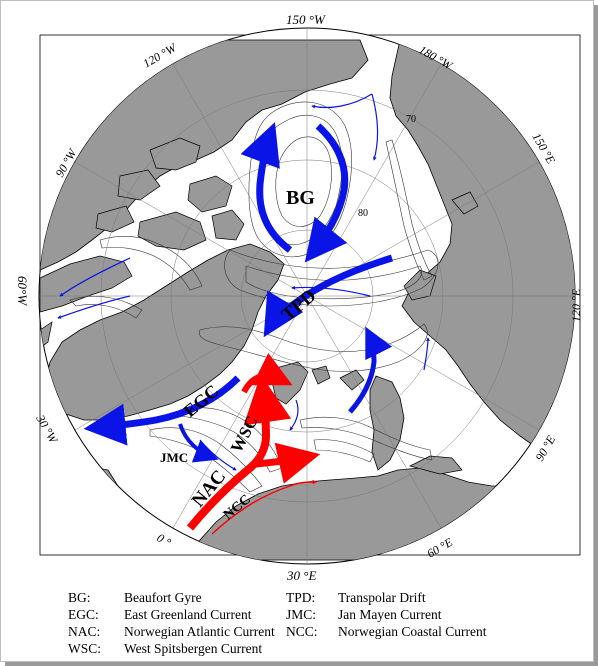  I want to click on meridian-label-30w: 30 °W, so click(47, 429).